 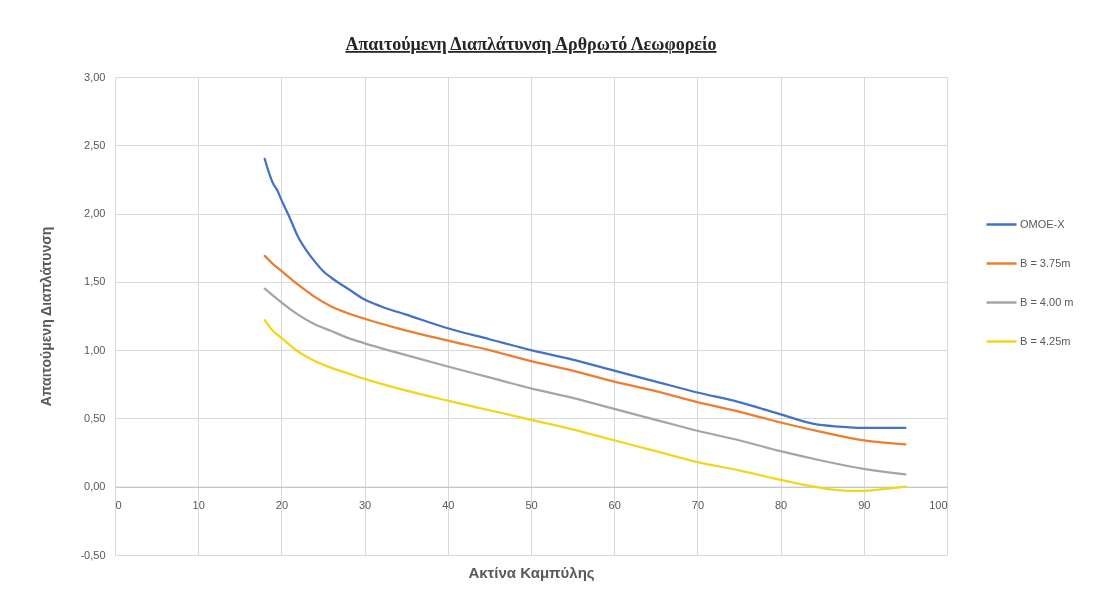 What do you see at coordinates (1045, 340) in the screenshot?
I see `legend-label: B = 4.25m` at bounding box center [1045, 340].